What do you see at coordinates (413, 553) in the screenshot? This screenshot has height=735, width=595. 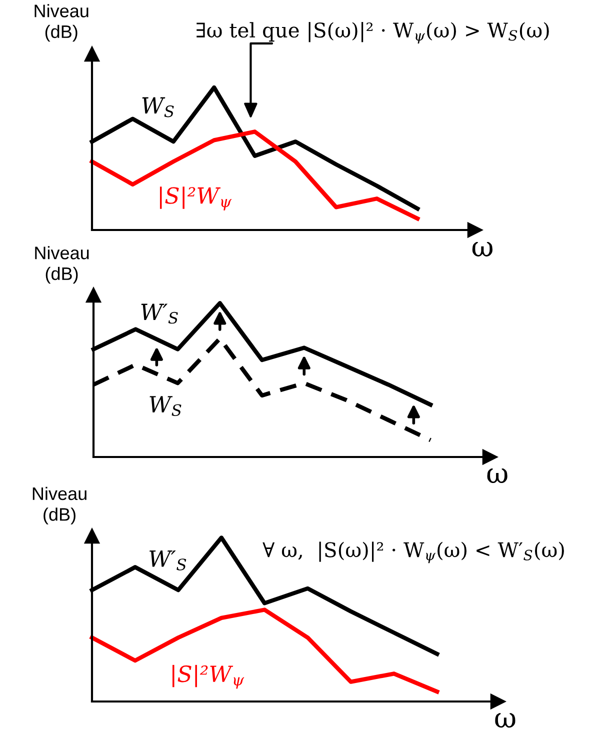 I see `annotation: ∀ ω, |S(ω)|² · W$_{ψ}$(ω) < W′$_{S}$(ω)` at bounding box center [413, 553].